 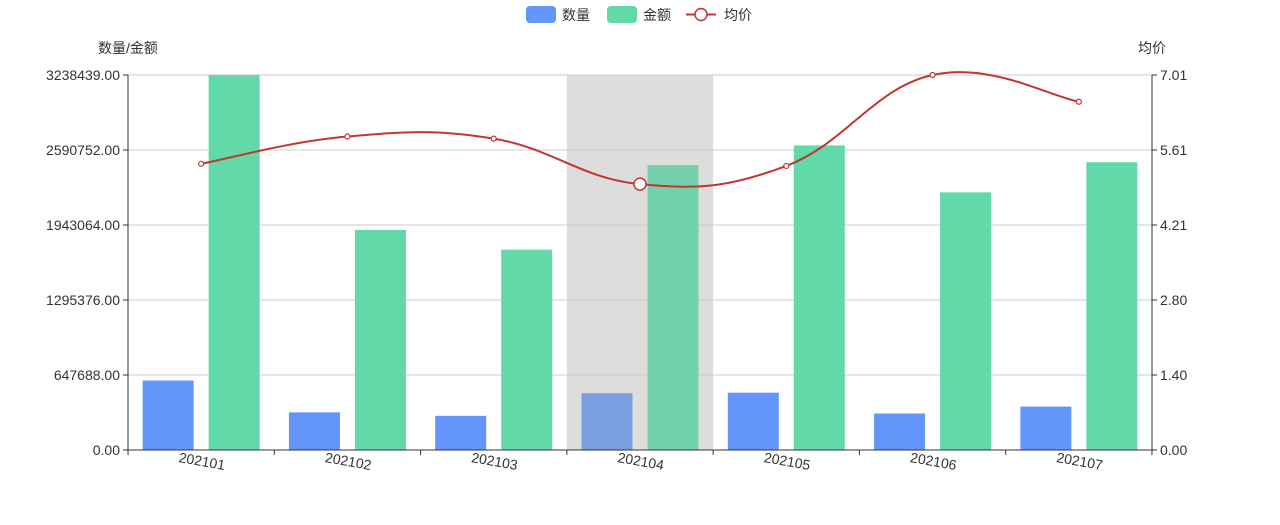 I want to click on legend-item-1: 金额, so click(x=639, y=14).